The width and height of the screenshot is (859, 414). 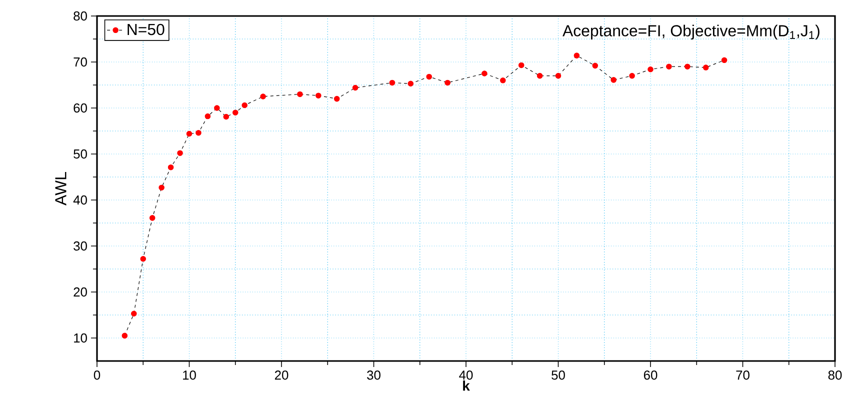 I want to click on x-tick-label: 80, so click(x=835, y=375).